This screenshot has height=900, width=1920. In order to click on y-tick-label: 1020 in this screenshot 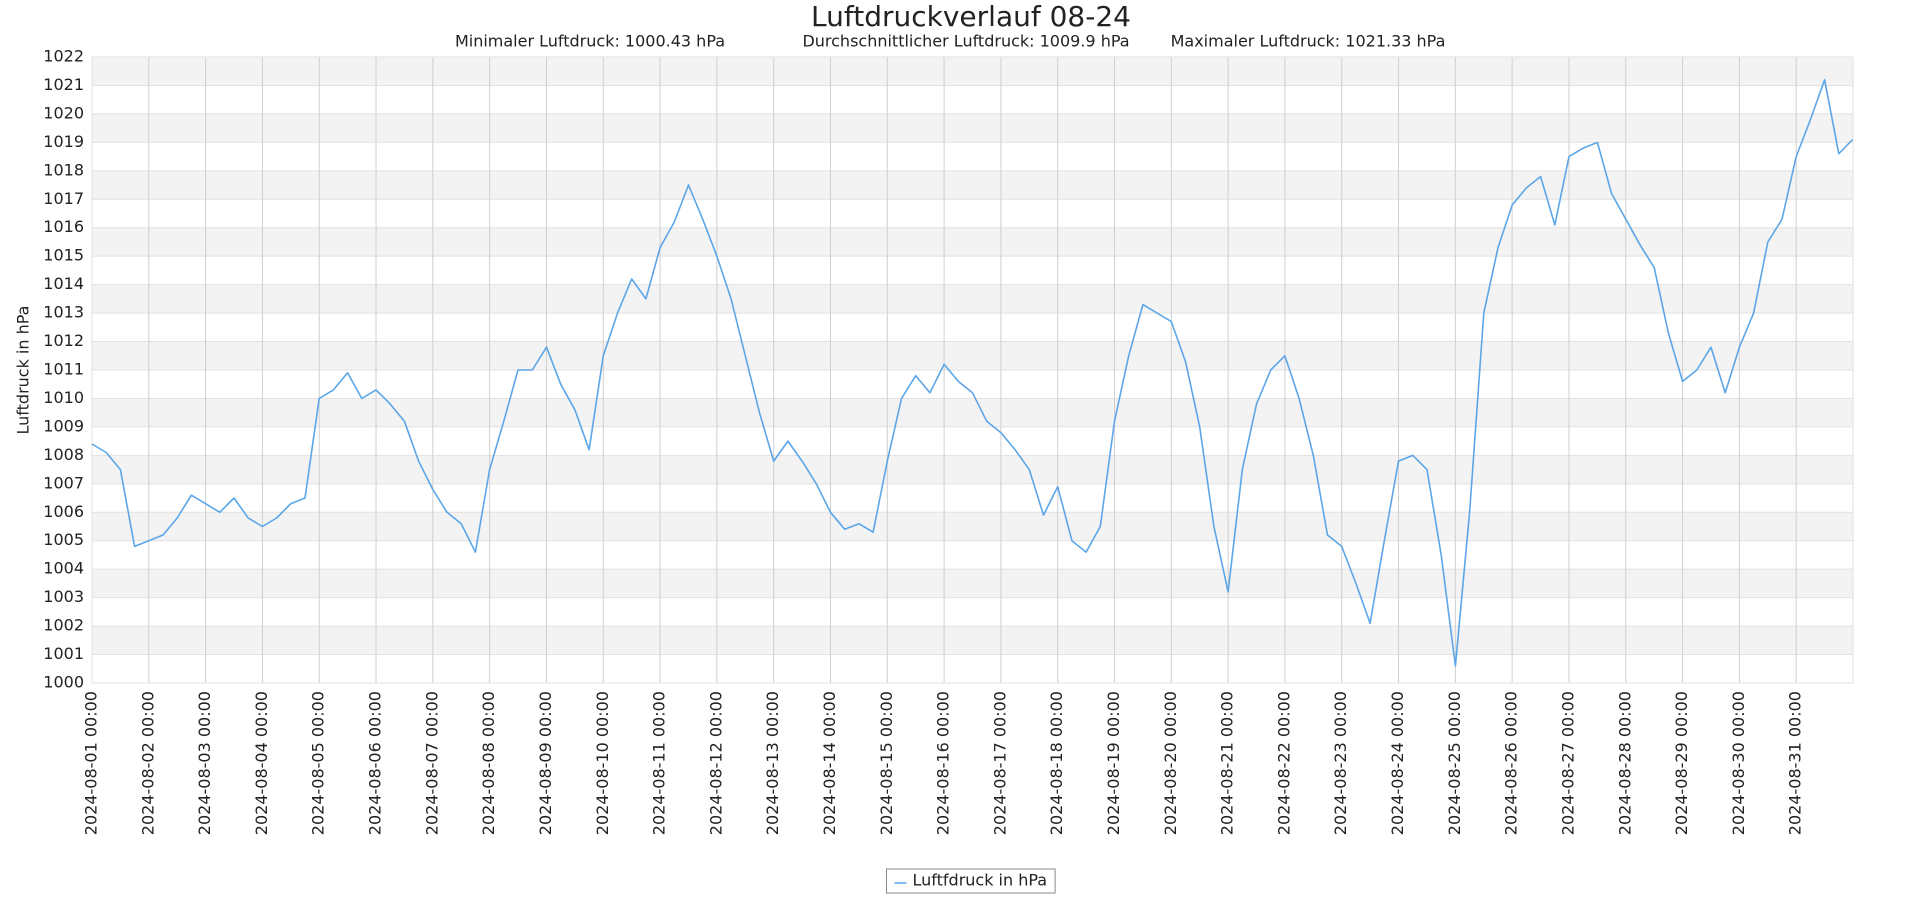, I will do `click(63, 112)`.